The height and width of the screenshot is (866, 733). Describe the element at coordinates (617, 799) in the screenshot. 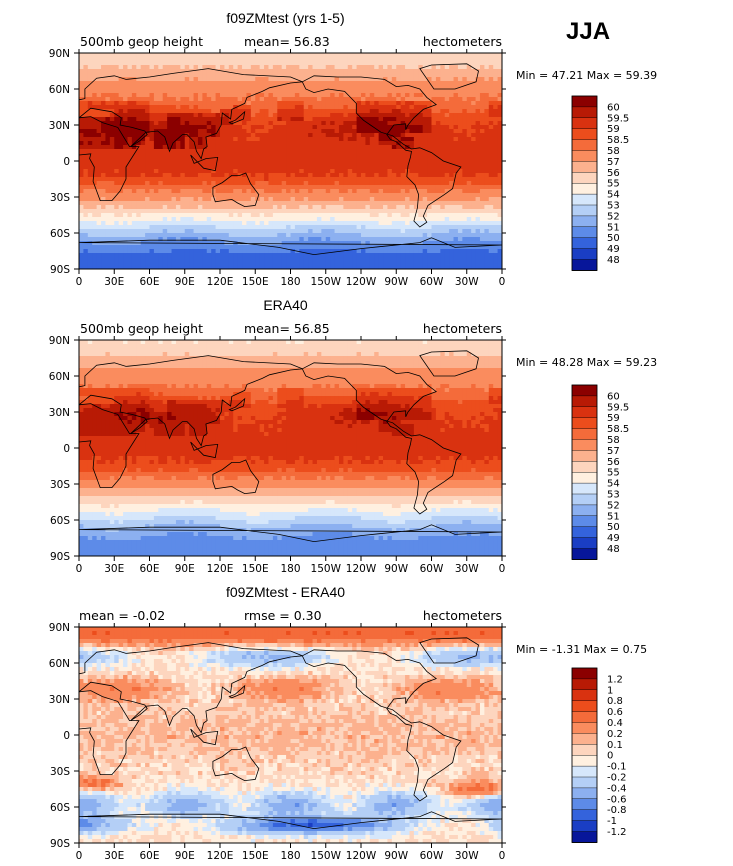

I see `colorbar-label: -0.6` at that location.